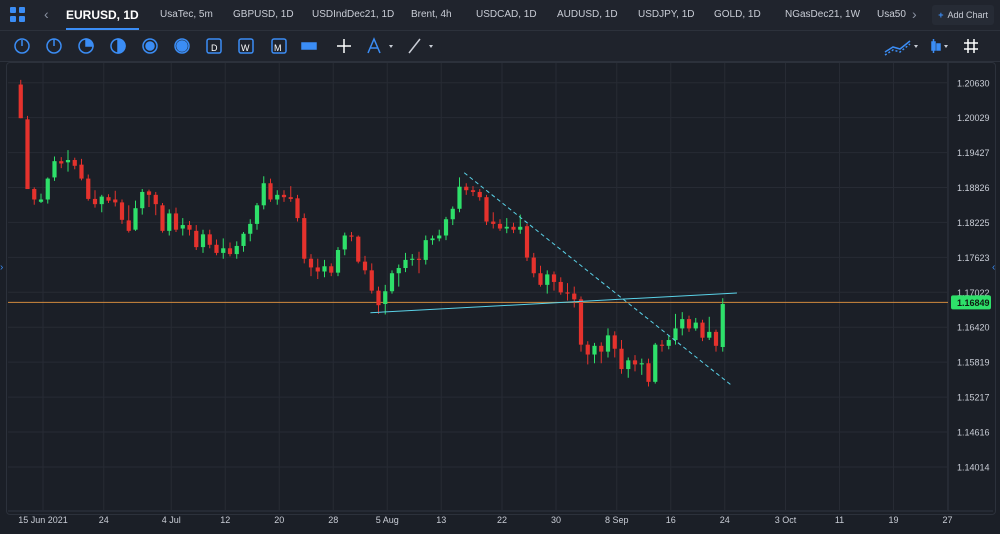  Describe the element at coordinates (967, 15) in the screenshot. I see `add-chart-label: Add Chart` at that location.